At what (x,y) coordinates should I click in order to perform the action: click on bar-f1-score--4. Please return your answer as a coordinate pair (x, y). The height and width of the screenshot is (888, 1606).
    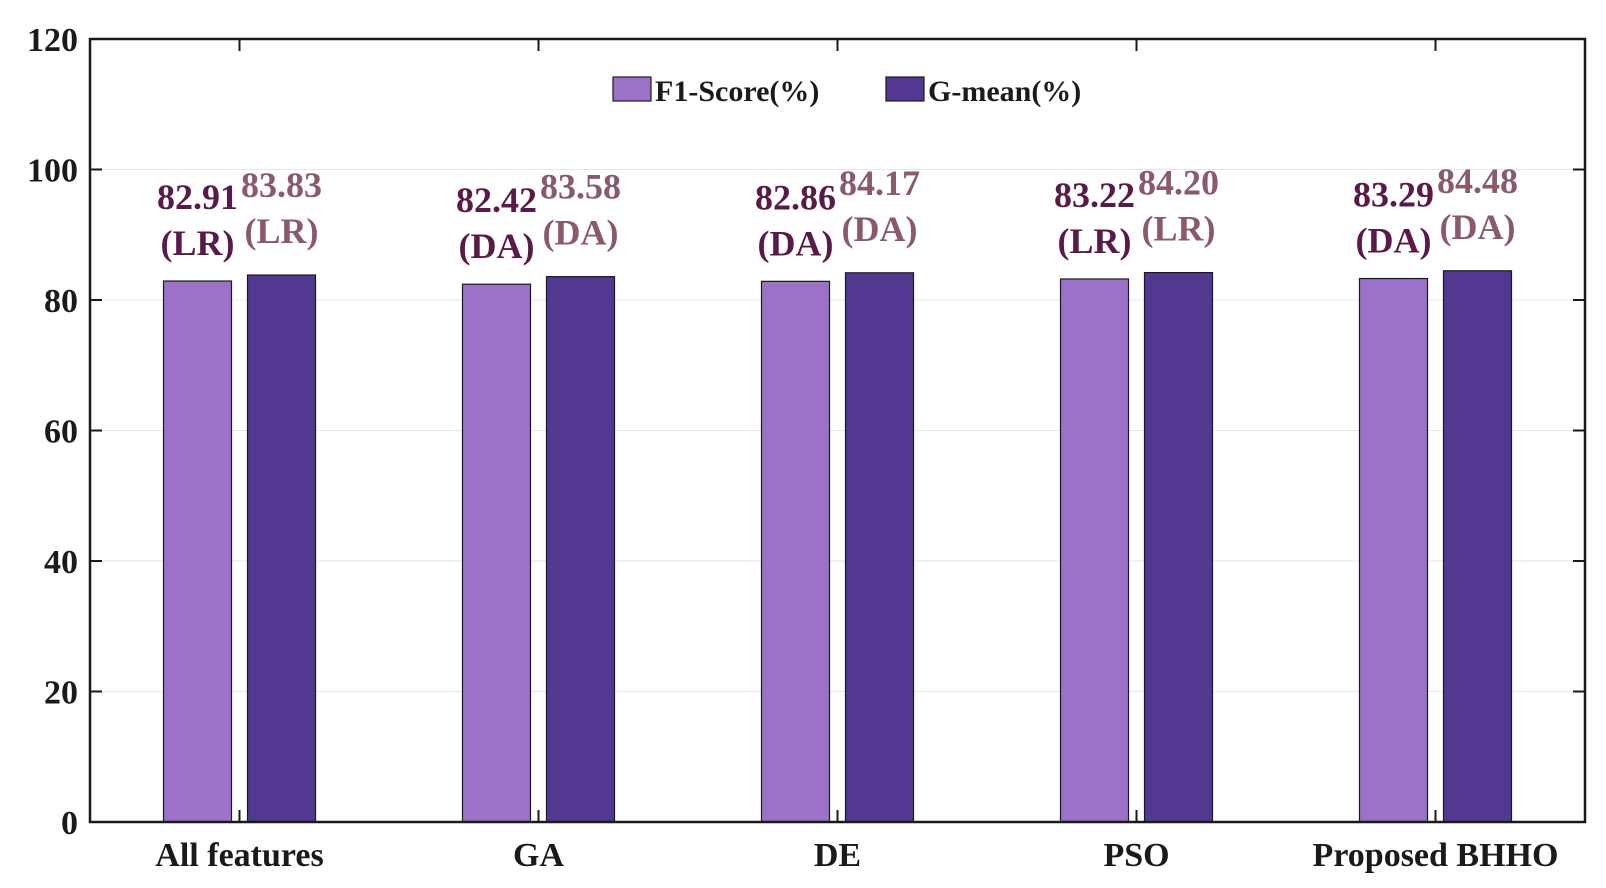
    Looking at the image, I should click on (1393, 550).